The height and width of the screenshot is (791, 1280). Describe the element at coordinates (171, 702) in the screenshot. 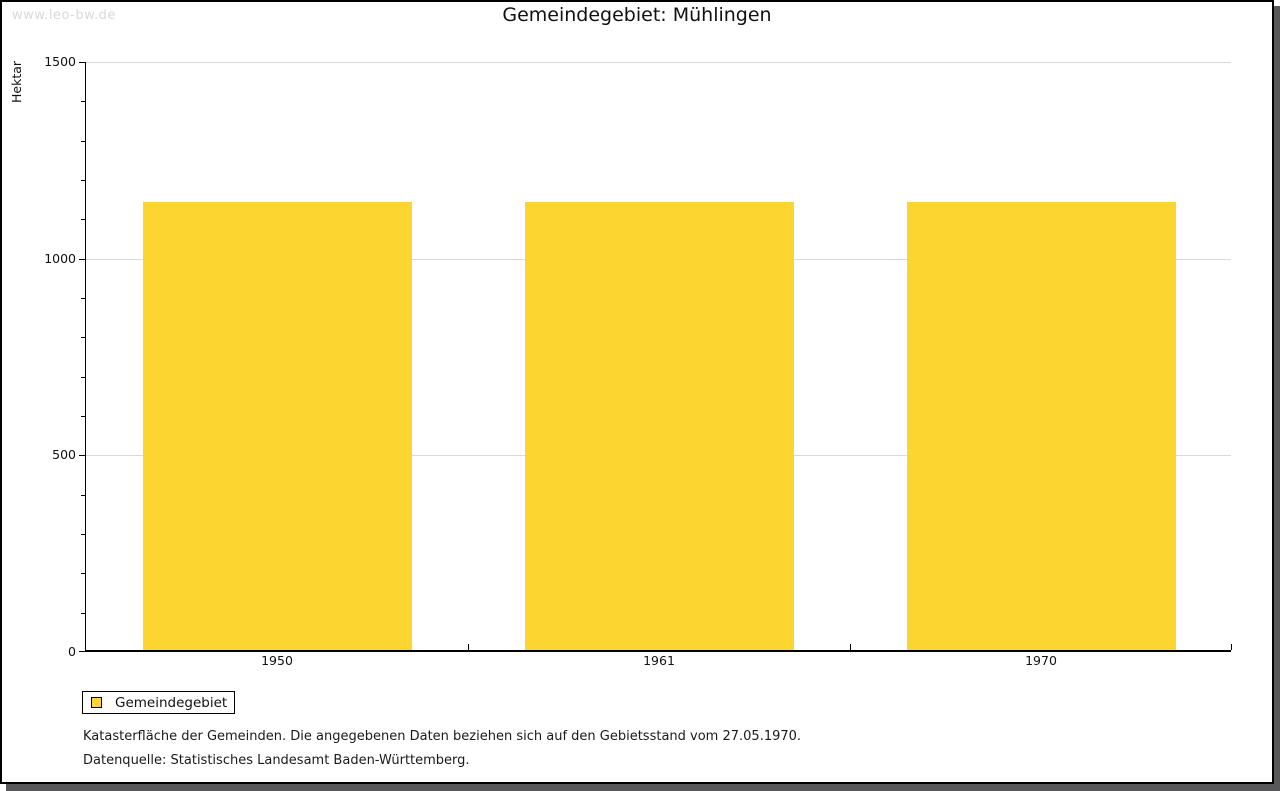

I see `legend-label: Gemeindegebiet` at that location.